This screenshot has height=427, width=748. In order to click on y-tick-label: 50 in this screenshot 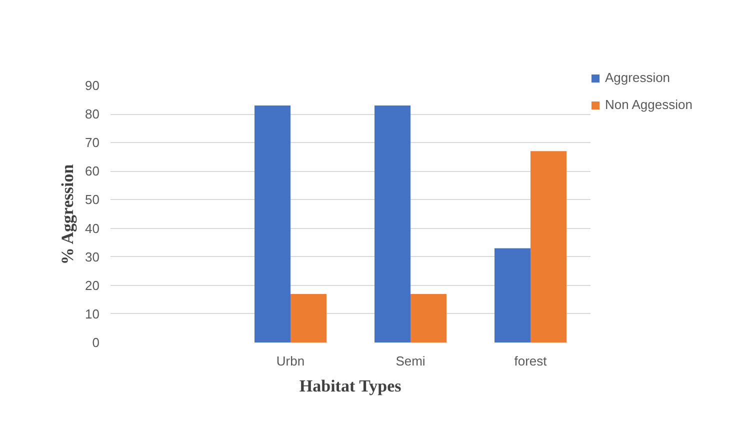, I will do `click(92, 200)`.